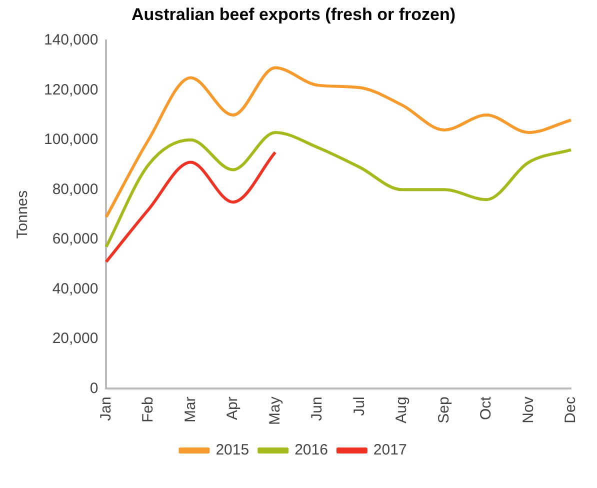  Describe the element at coordinates (190, 207) in the screenshot. I see `line-series` at that location.